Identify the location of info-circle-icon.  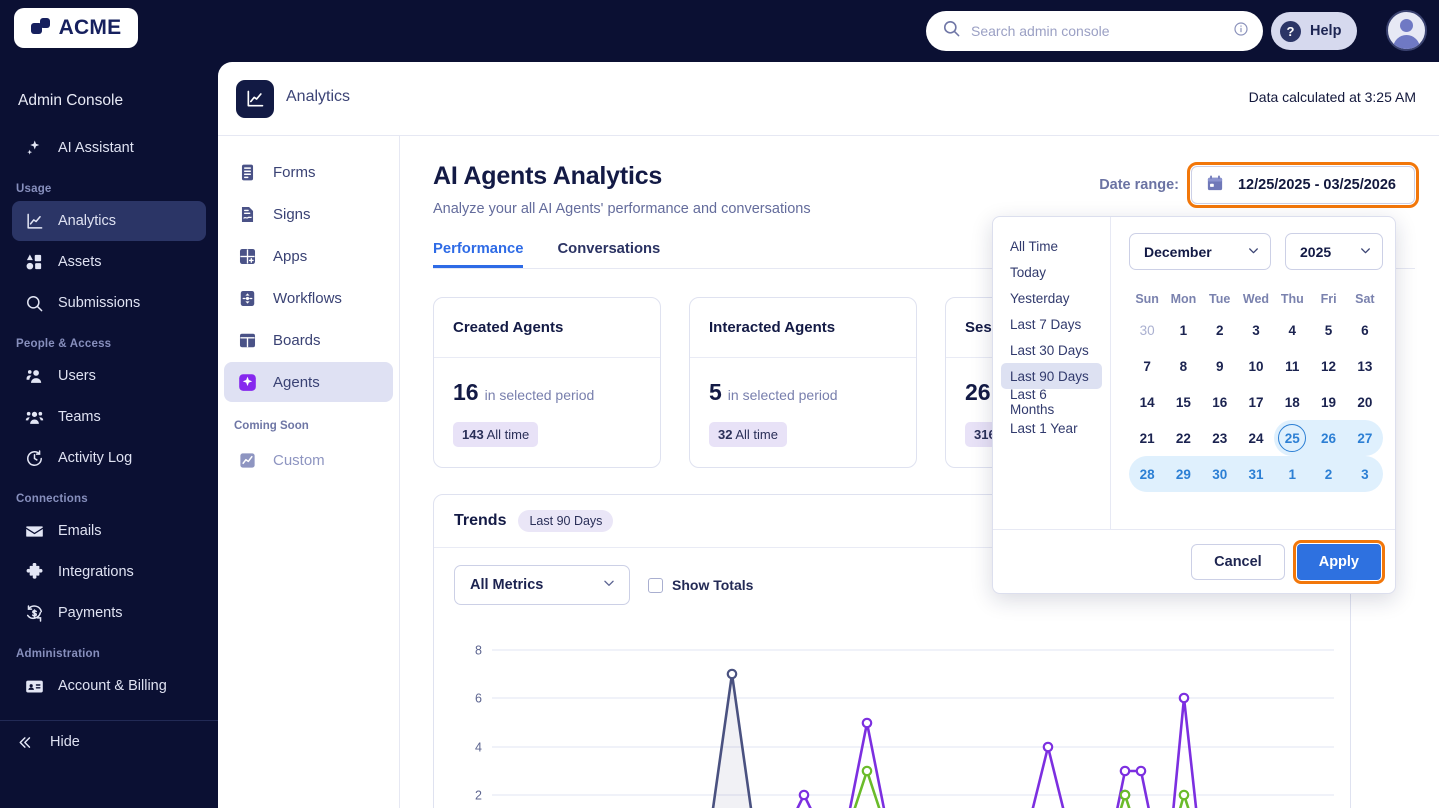
(1241, 31).